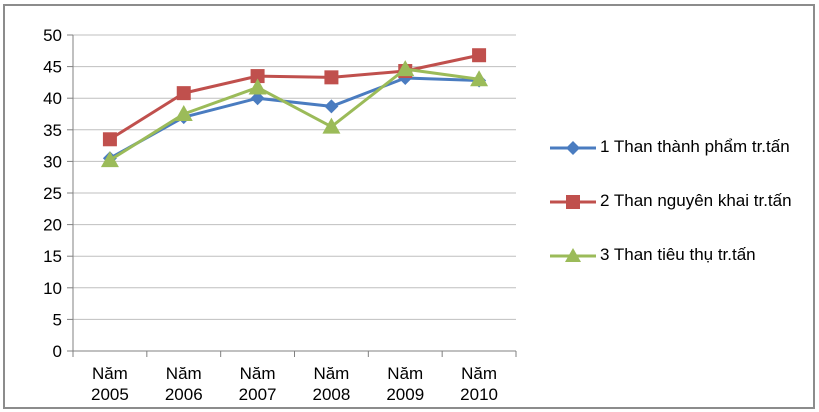 This screenshot has height=412, width=819. I want to click on legend-label-series-2: 2 Than nguyên khai tr.tấn, so click(696, 200).